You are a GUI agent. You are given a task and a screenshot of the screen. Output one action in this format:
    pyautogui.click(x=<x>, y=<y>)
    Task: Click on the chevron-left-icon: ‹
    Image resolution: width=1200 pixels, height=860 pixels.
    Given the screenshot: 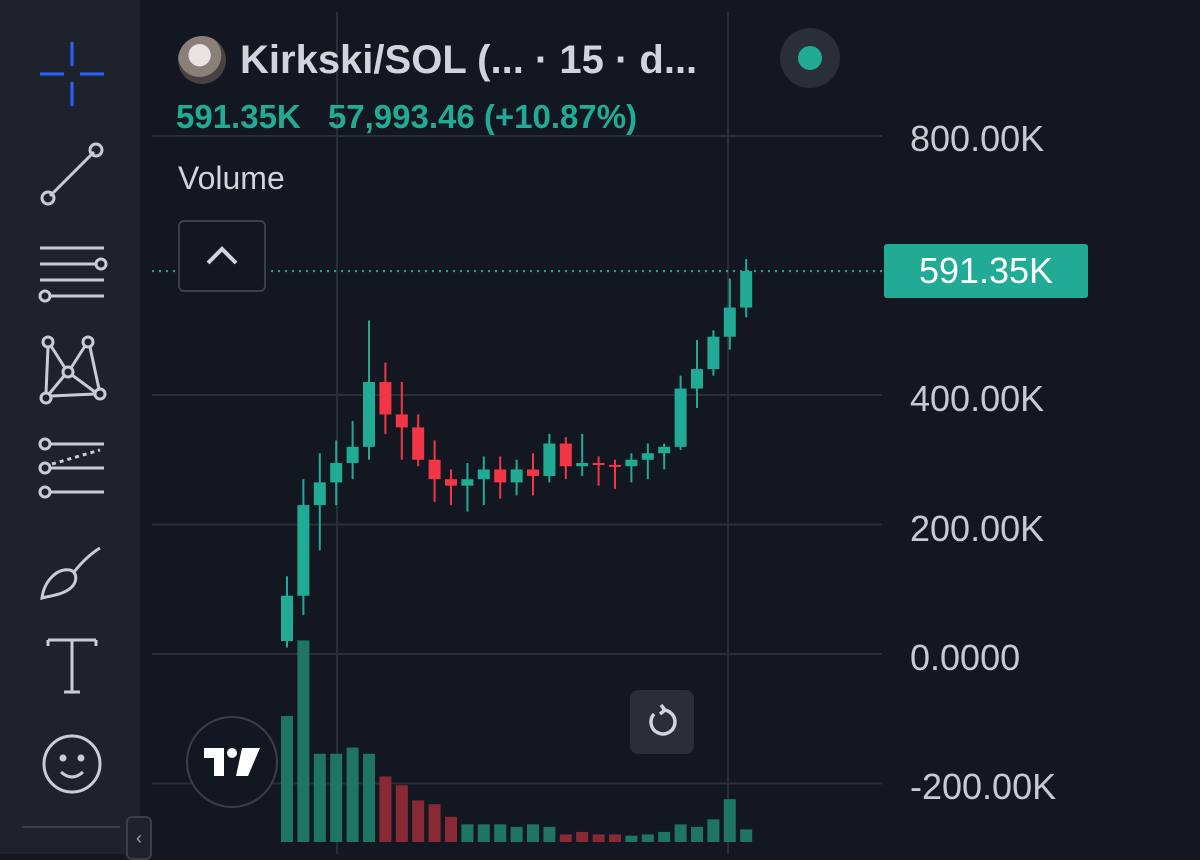 What is the action you would take?
    pyautogui.click(x=139, y=837)
    